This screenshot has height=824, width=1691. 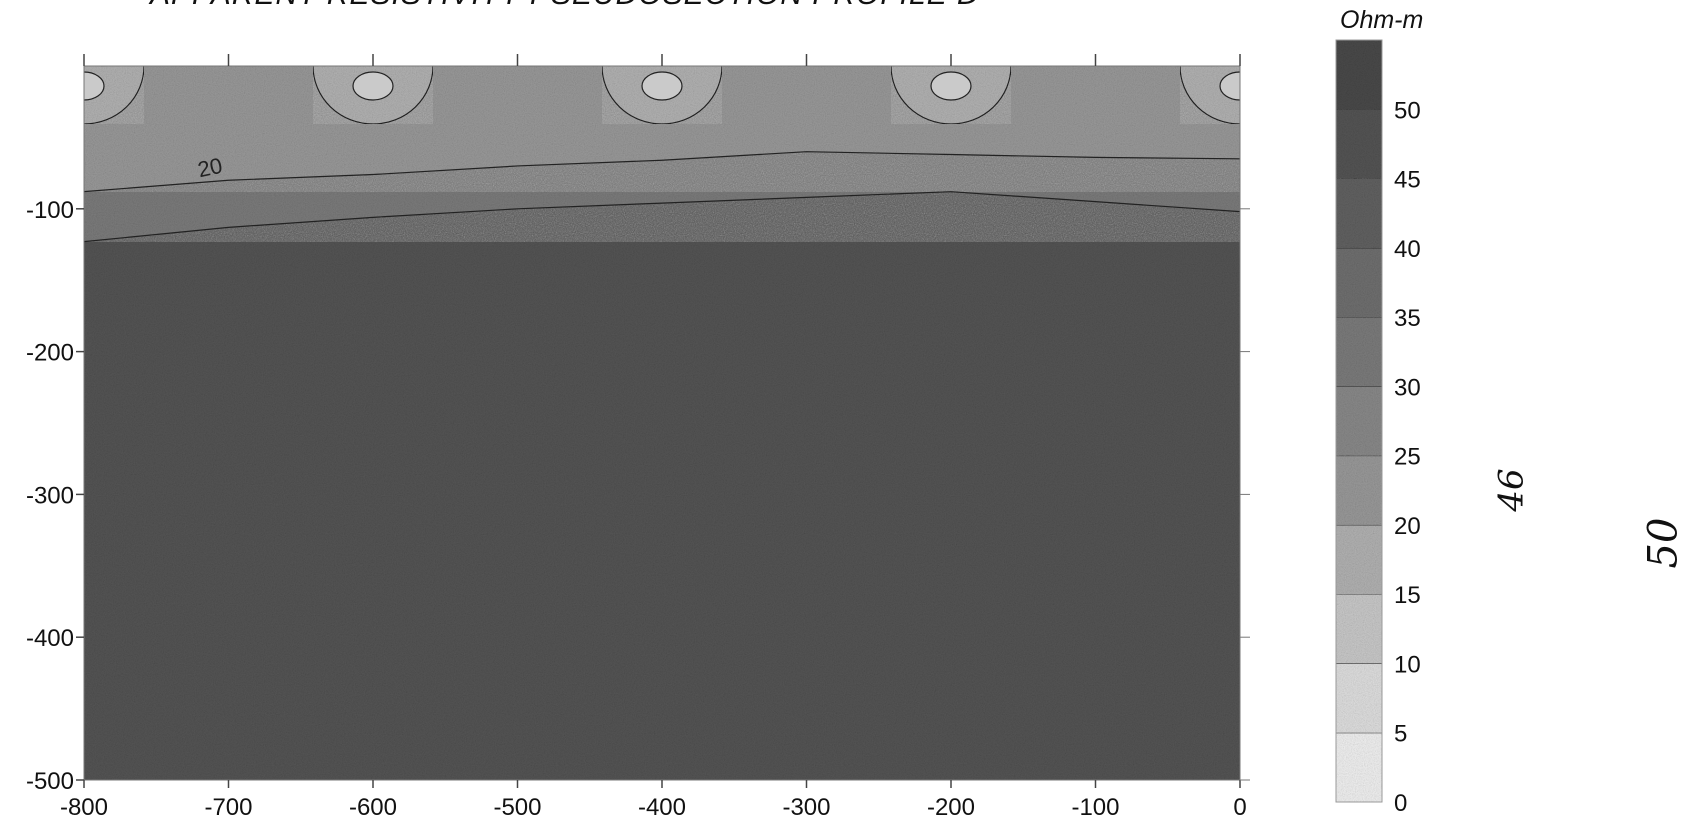 What do you see at coordinates (1407, 526) in the screenshot?
I see `colorbar-tick-label: 20` at bounding box center [1407, 526].